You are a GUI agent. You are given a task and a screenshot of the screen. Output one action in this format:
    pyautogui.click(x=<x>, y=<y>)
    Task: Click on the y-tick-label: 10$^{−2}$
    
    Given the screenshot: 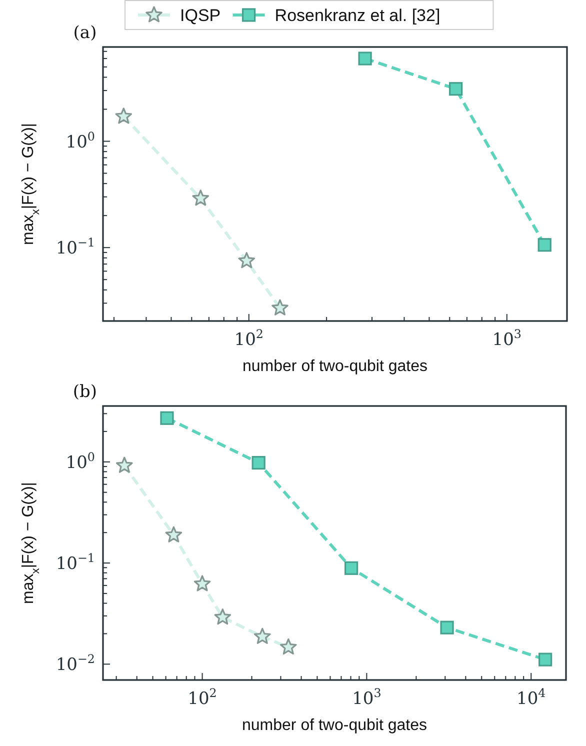 What is the action you would take?
    pyautogui.click(x=75, y=664)
    